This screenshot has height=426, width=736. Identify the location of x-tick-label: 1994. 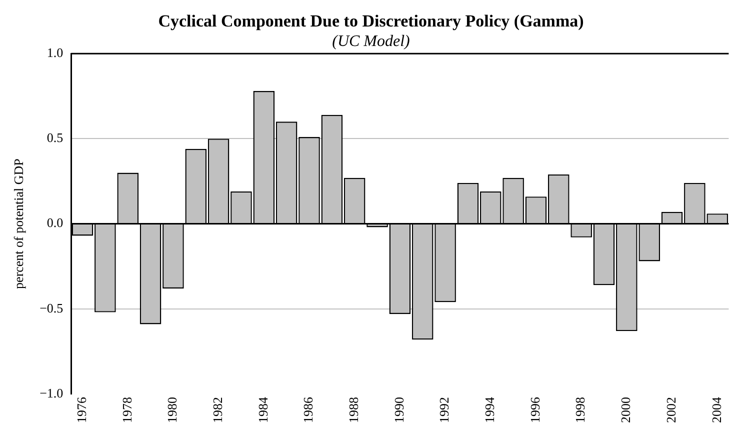
(490, 409).